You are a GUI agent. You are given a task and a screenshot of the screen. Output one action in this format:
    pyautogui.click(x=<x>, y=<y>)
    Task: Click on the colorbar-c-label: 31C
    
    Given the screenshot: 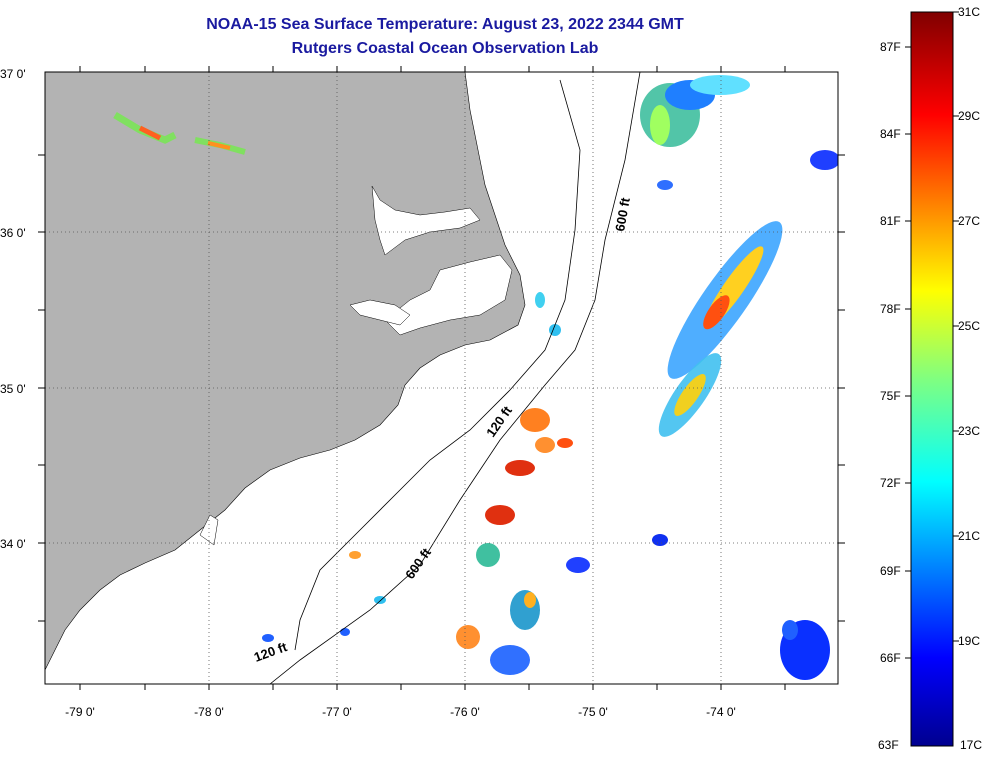 What is the action you would take?
    pyautogui.click(x=969, y=12)
    